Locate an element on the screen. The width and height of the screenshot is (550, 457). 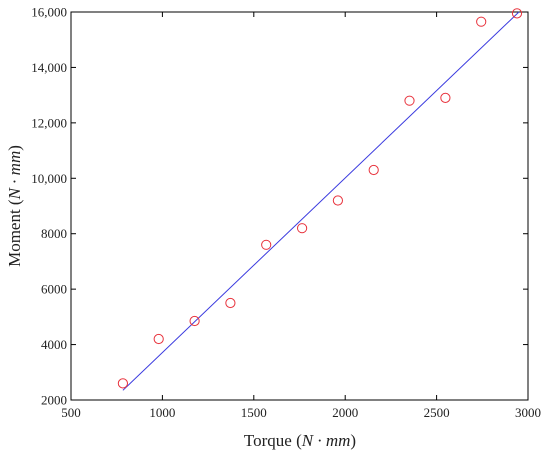
y-tick-label: 12,000 is located at coordinates (49, 122).